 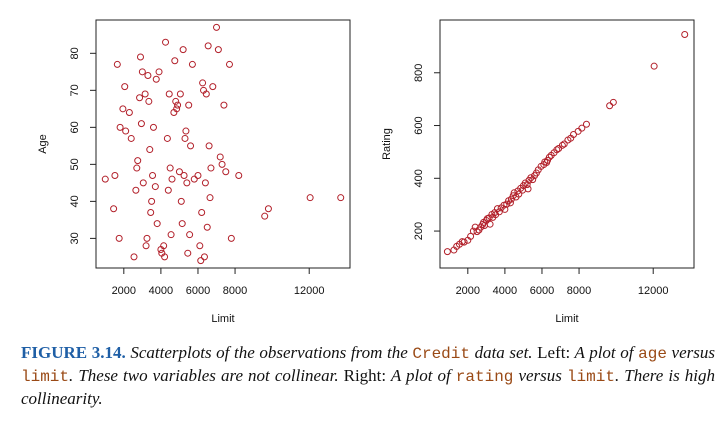 I want to click on age-x-tick-label: 8000, so click(x=235, y=291).